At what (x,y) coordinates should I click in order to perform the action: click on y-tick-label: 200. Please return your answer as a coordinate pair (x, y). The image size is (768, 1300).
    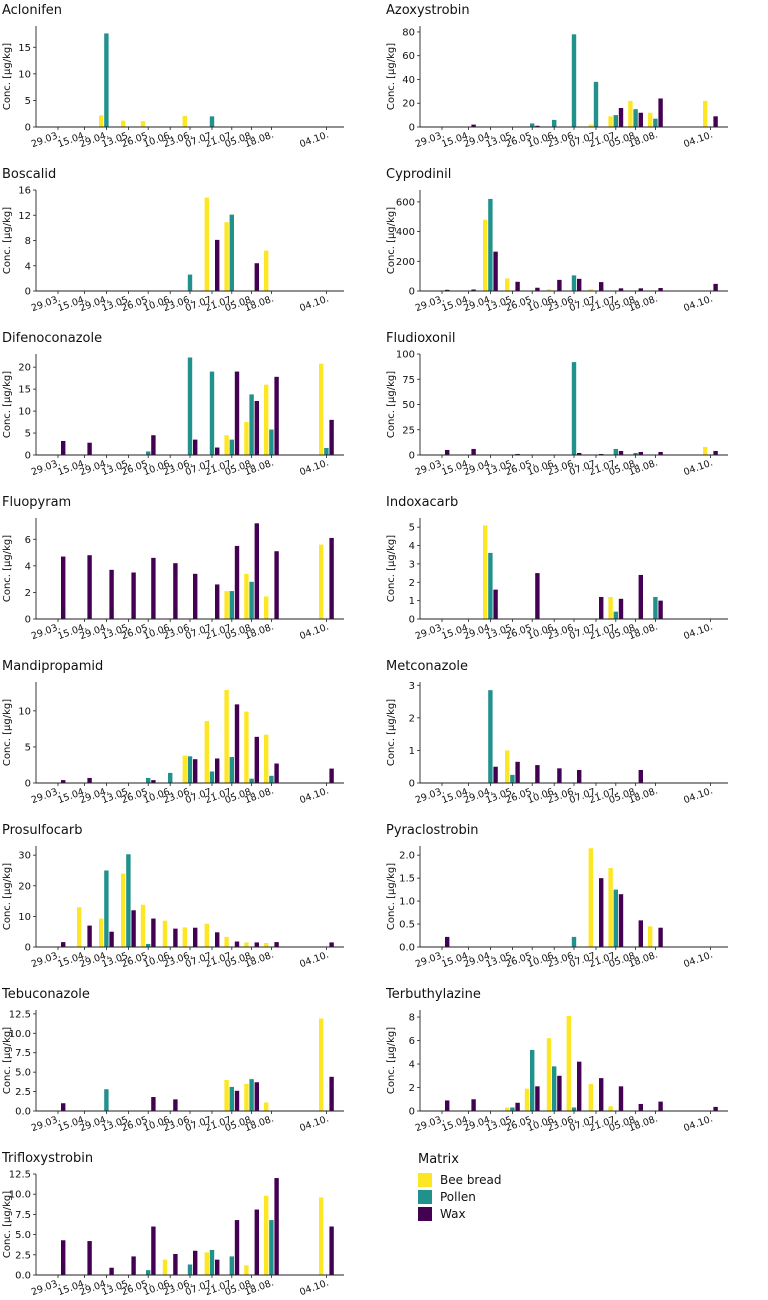
    Looking at the image, I should click on (405, 262).